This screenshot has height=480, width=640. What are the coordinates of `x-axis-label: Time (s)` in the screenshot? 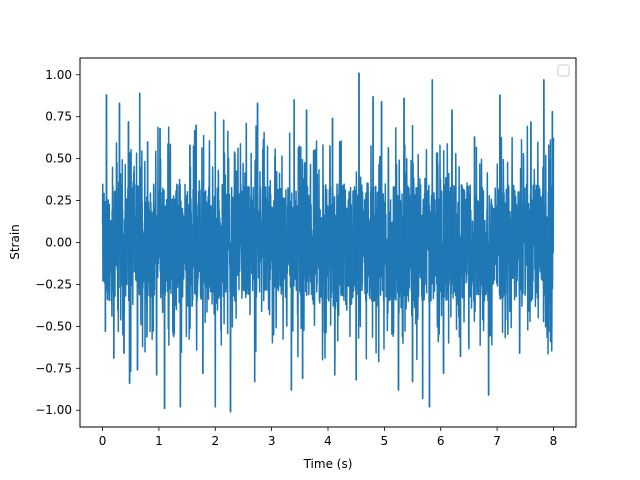 It's located at (328, 464).